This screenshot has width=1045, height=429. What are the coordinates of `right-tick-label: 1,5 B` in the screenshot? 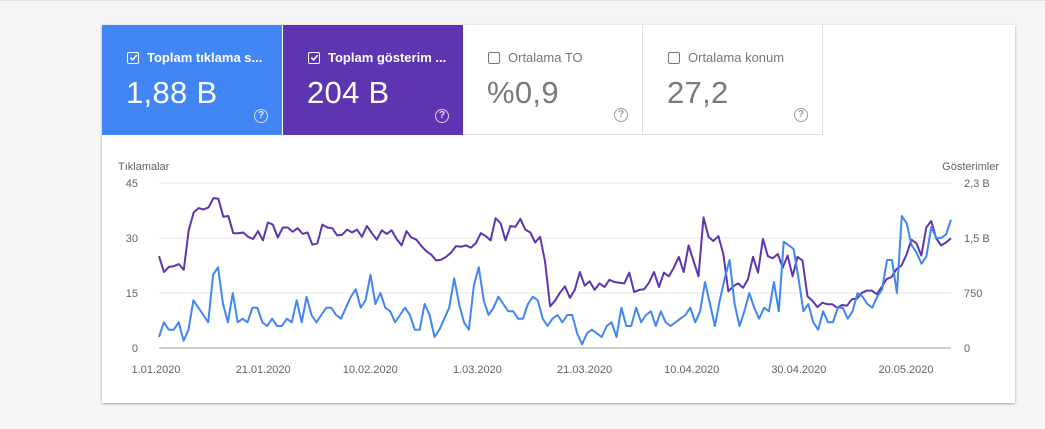 It's located at (977, 239).